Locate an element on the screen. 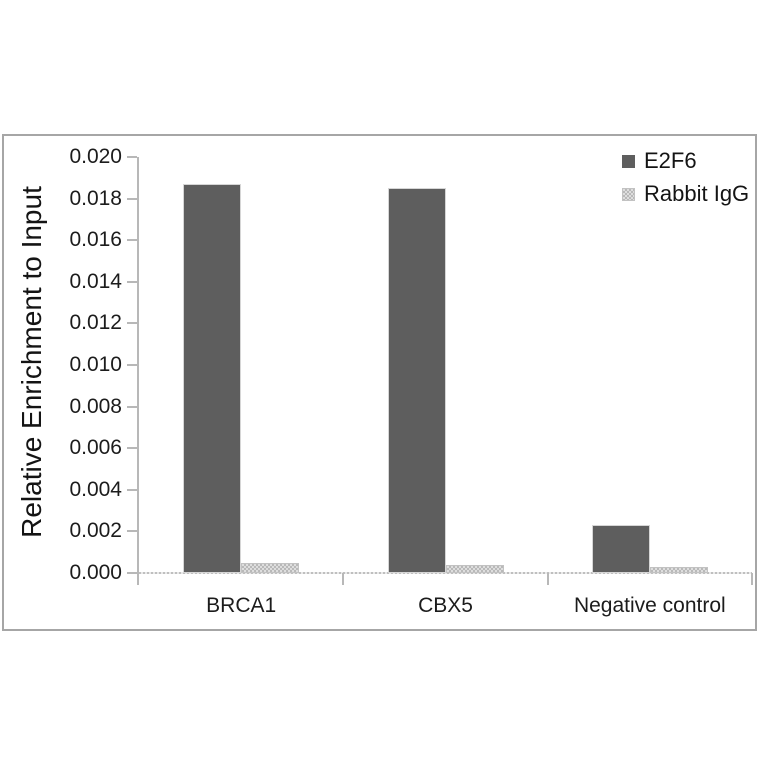 This screenshot has height=764, width=764. legend-item-e2f6: E2F6 is located at coordinates (685, 161).